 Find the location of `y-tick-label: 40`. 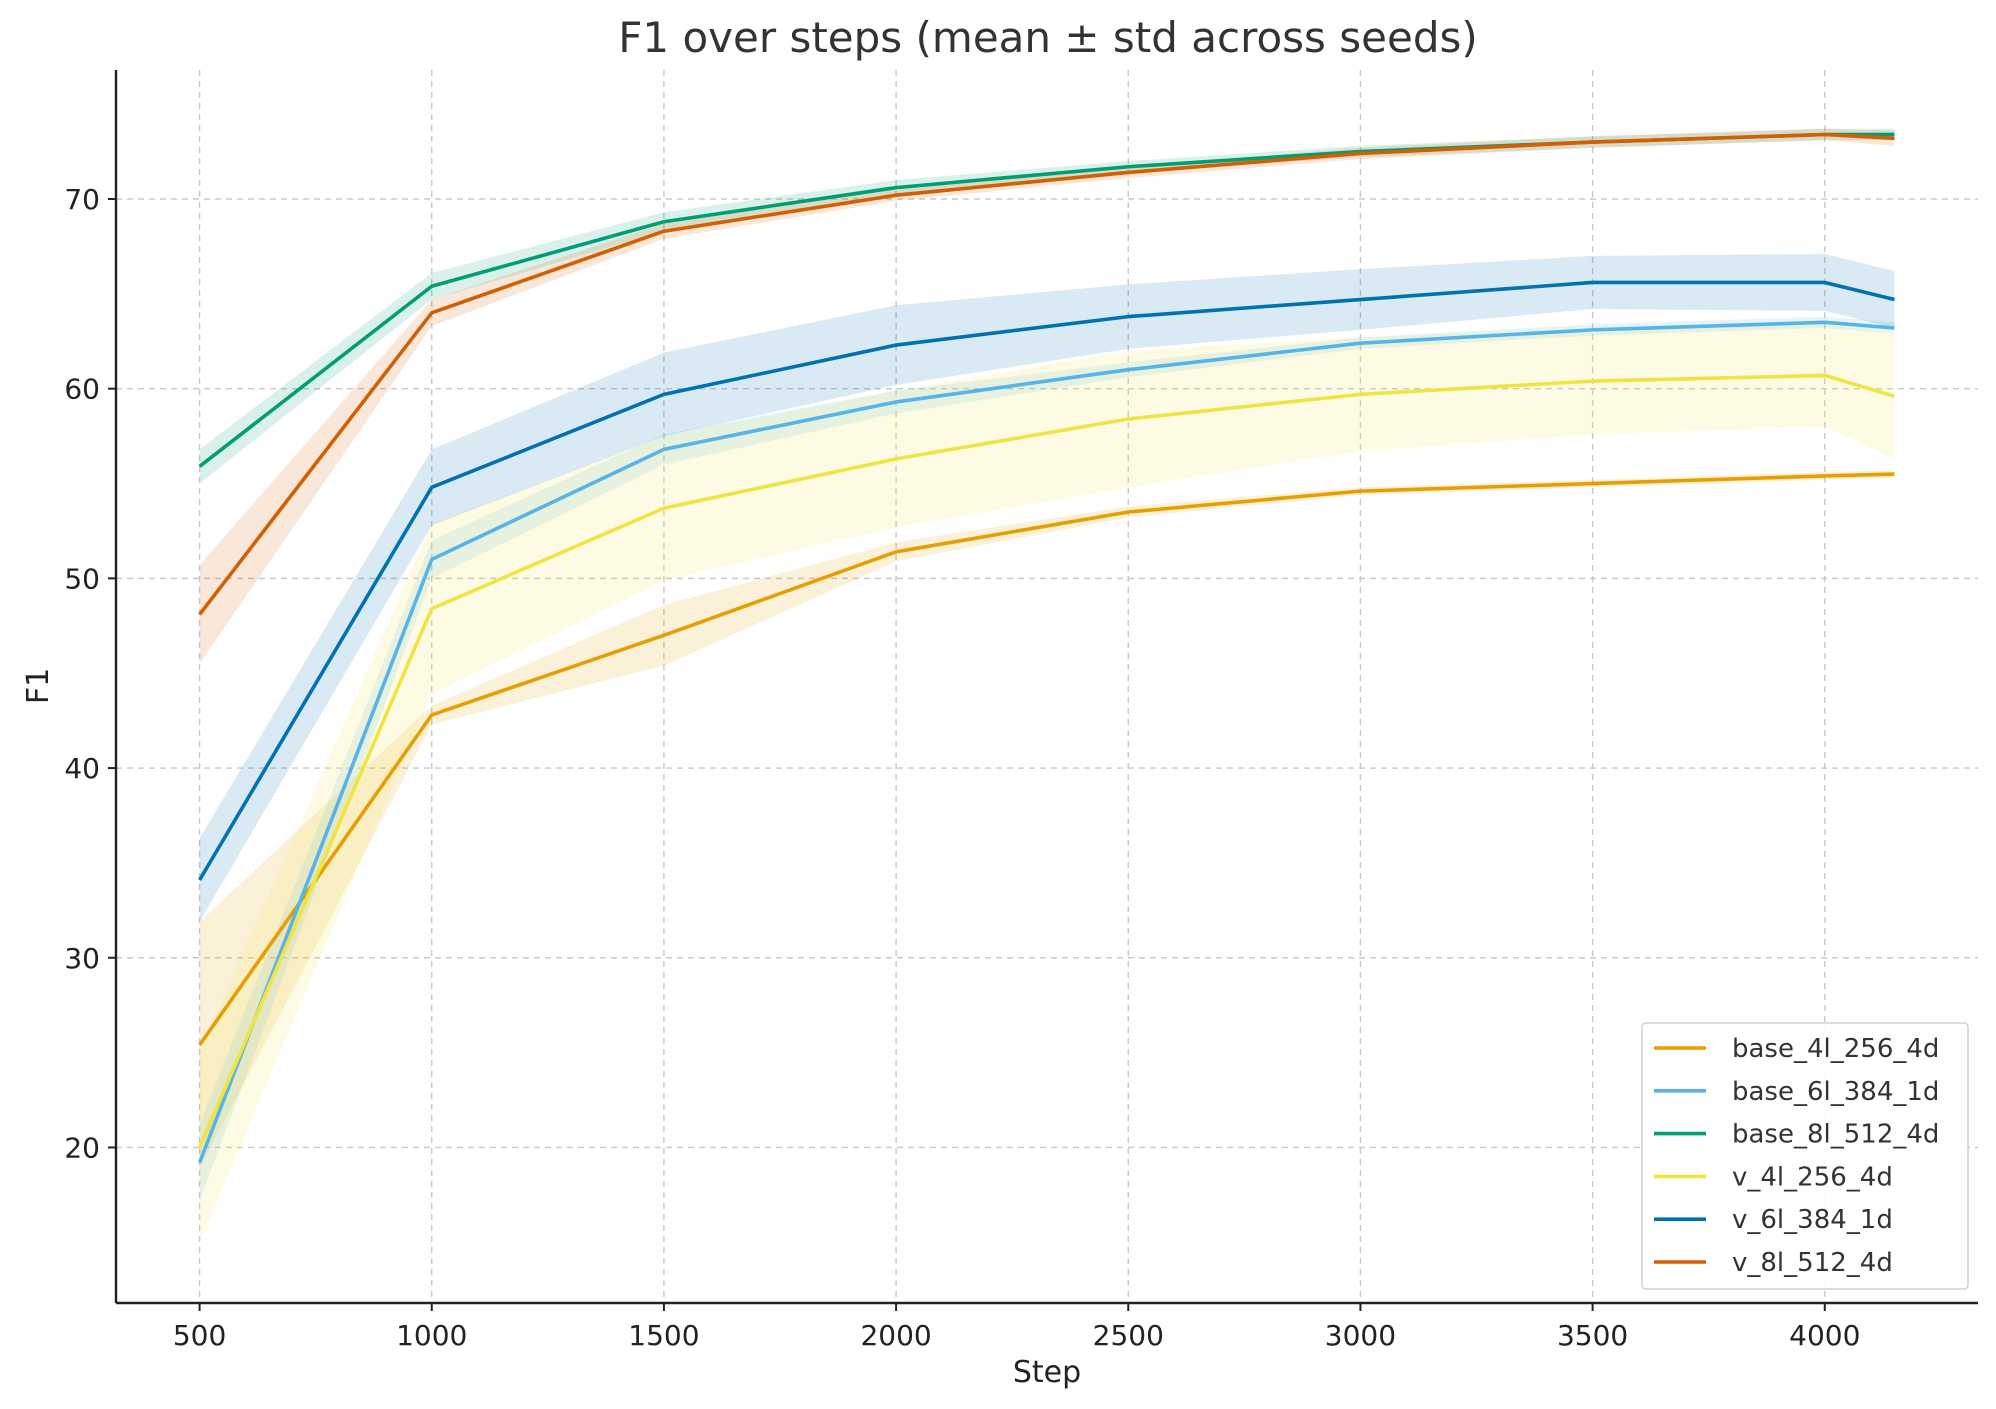

y-tick-label: 40 is located at coordinates (82, 768).